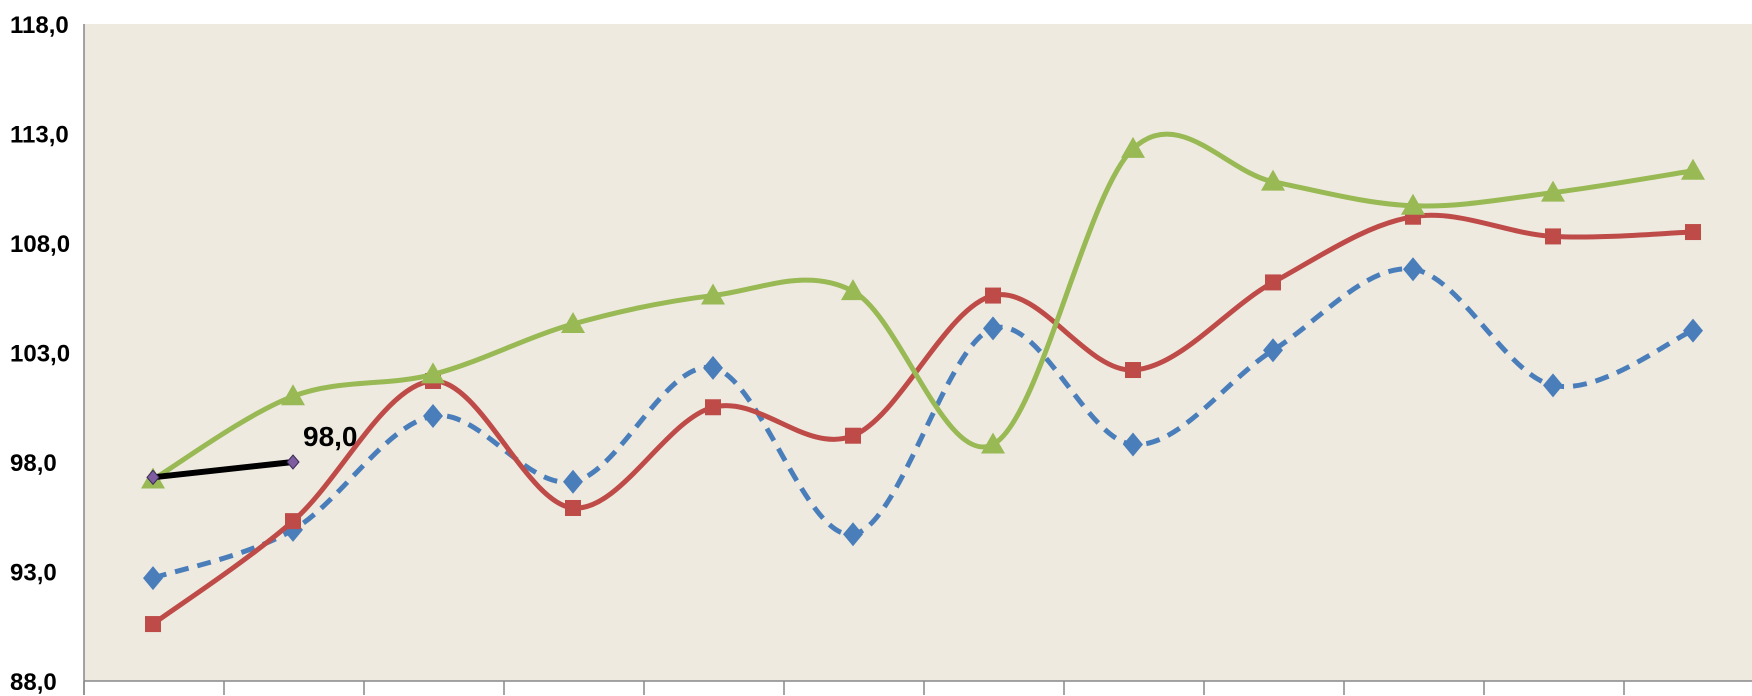  Describe the element at coordinates (40, 244) in the screenshot. I see `y-tick-label: 108,0` at that location.